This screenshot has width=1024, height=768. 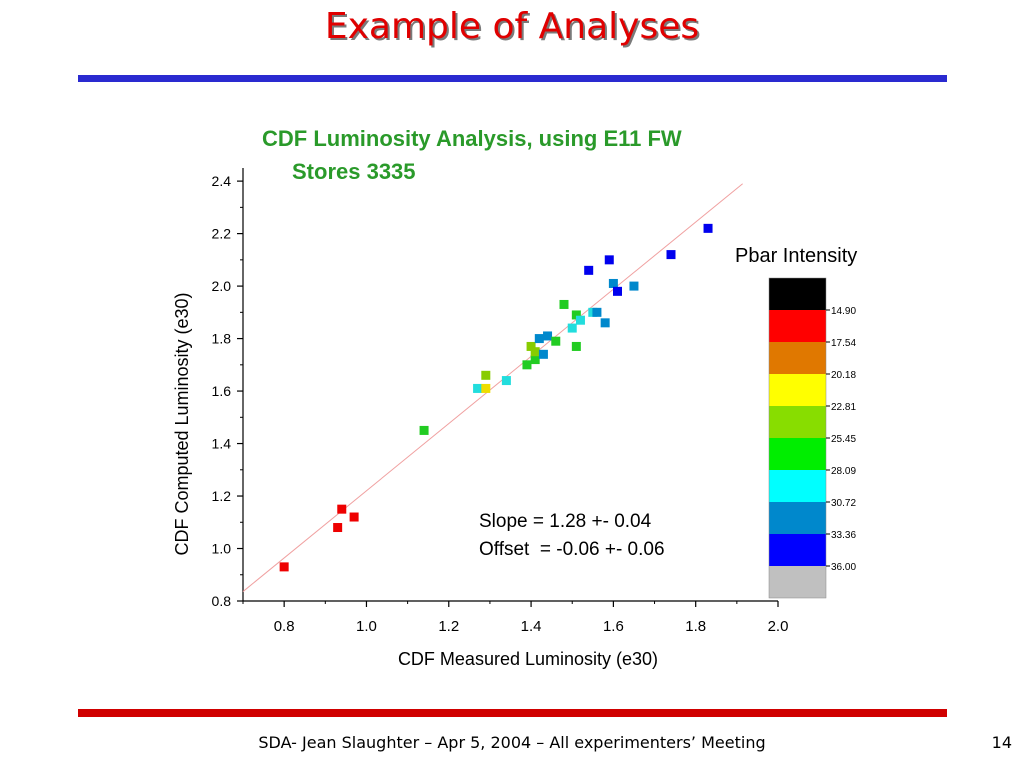 I want to click on colorbar-label: 25.45, so click(x=843, y=439).